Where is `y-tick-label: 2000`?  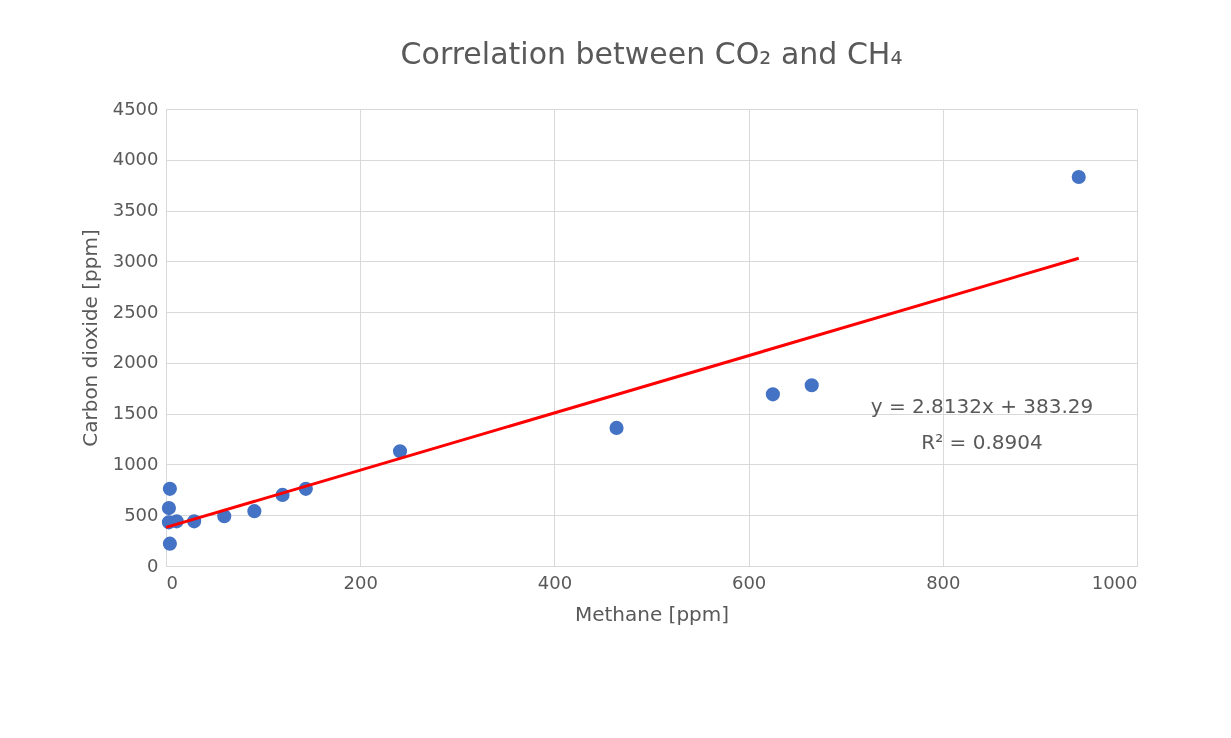
y-tick-label: 2000 is located at coordinates (135, 362).